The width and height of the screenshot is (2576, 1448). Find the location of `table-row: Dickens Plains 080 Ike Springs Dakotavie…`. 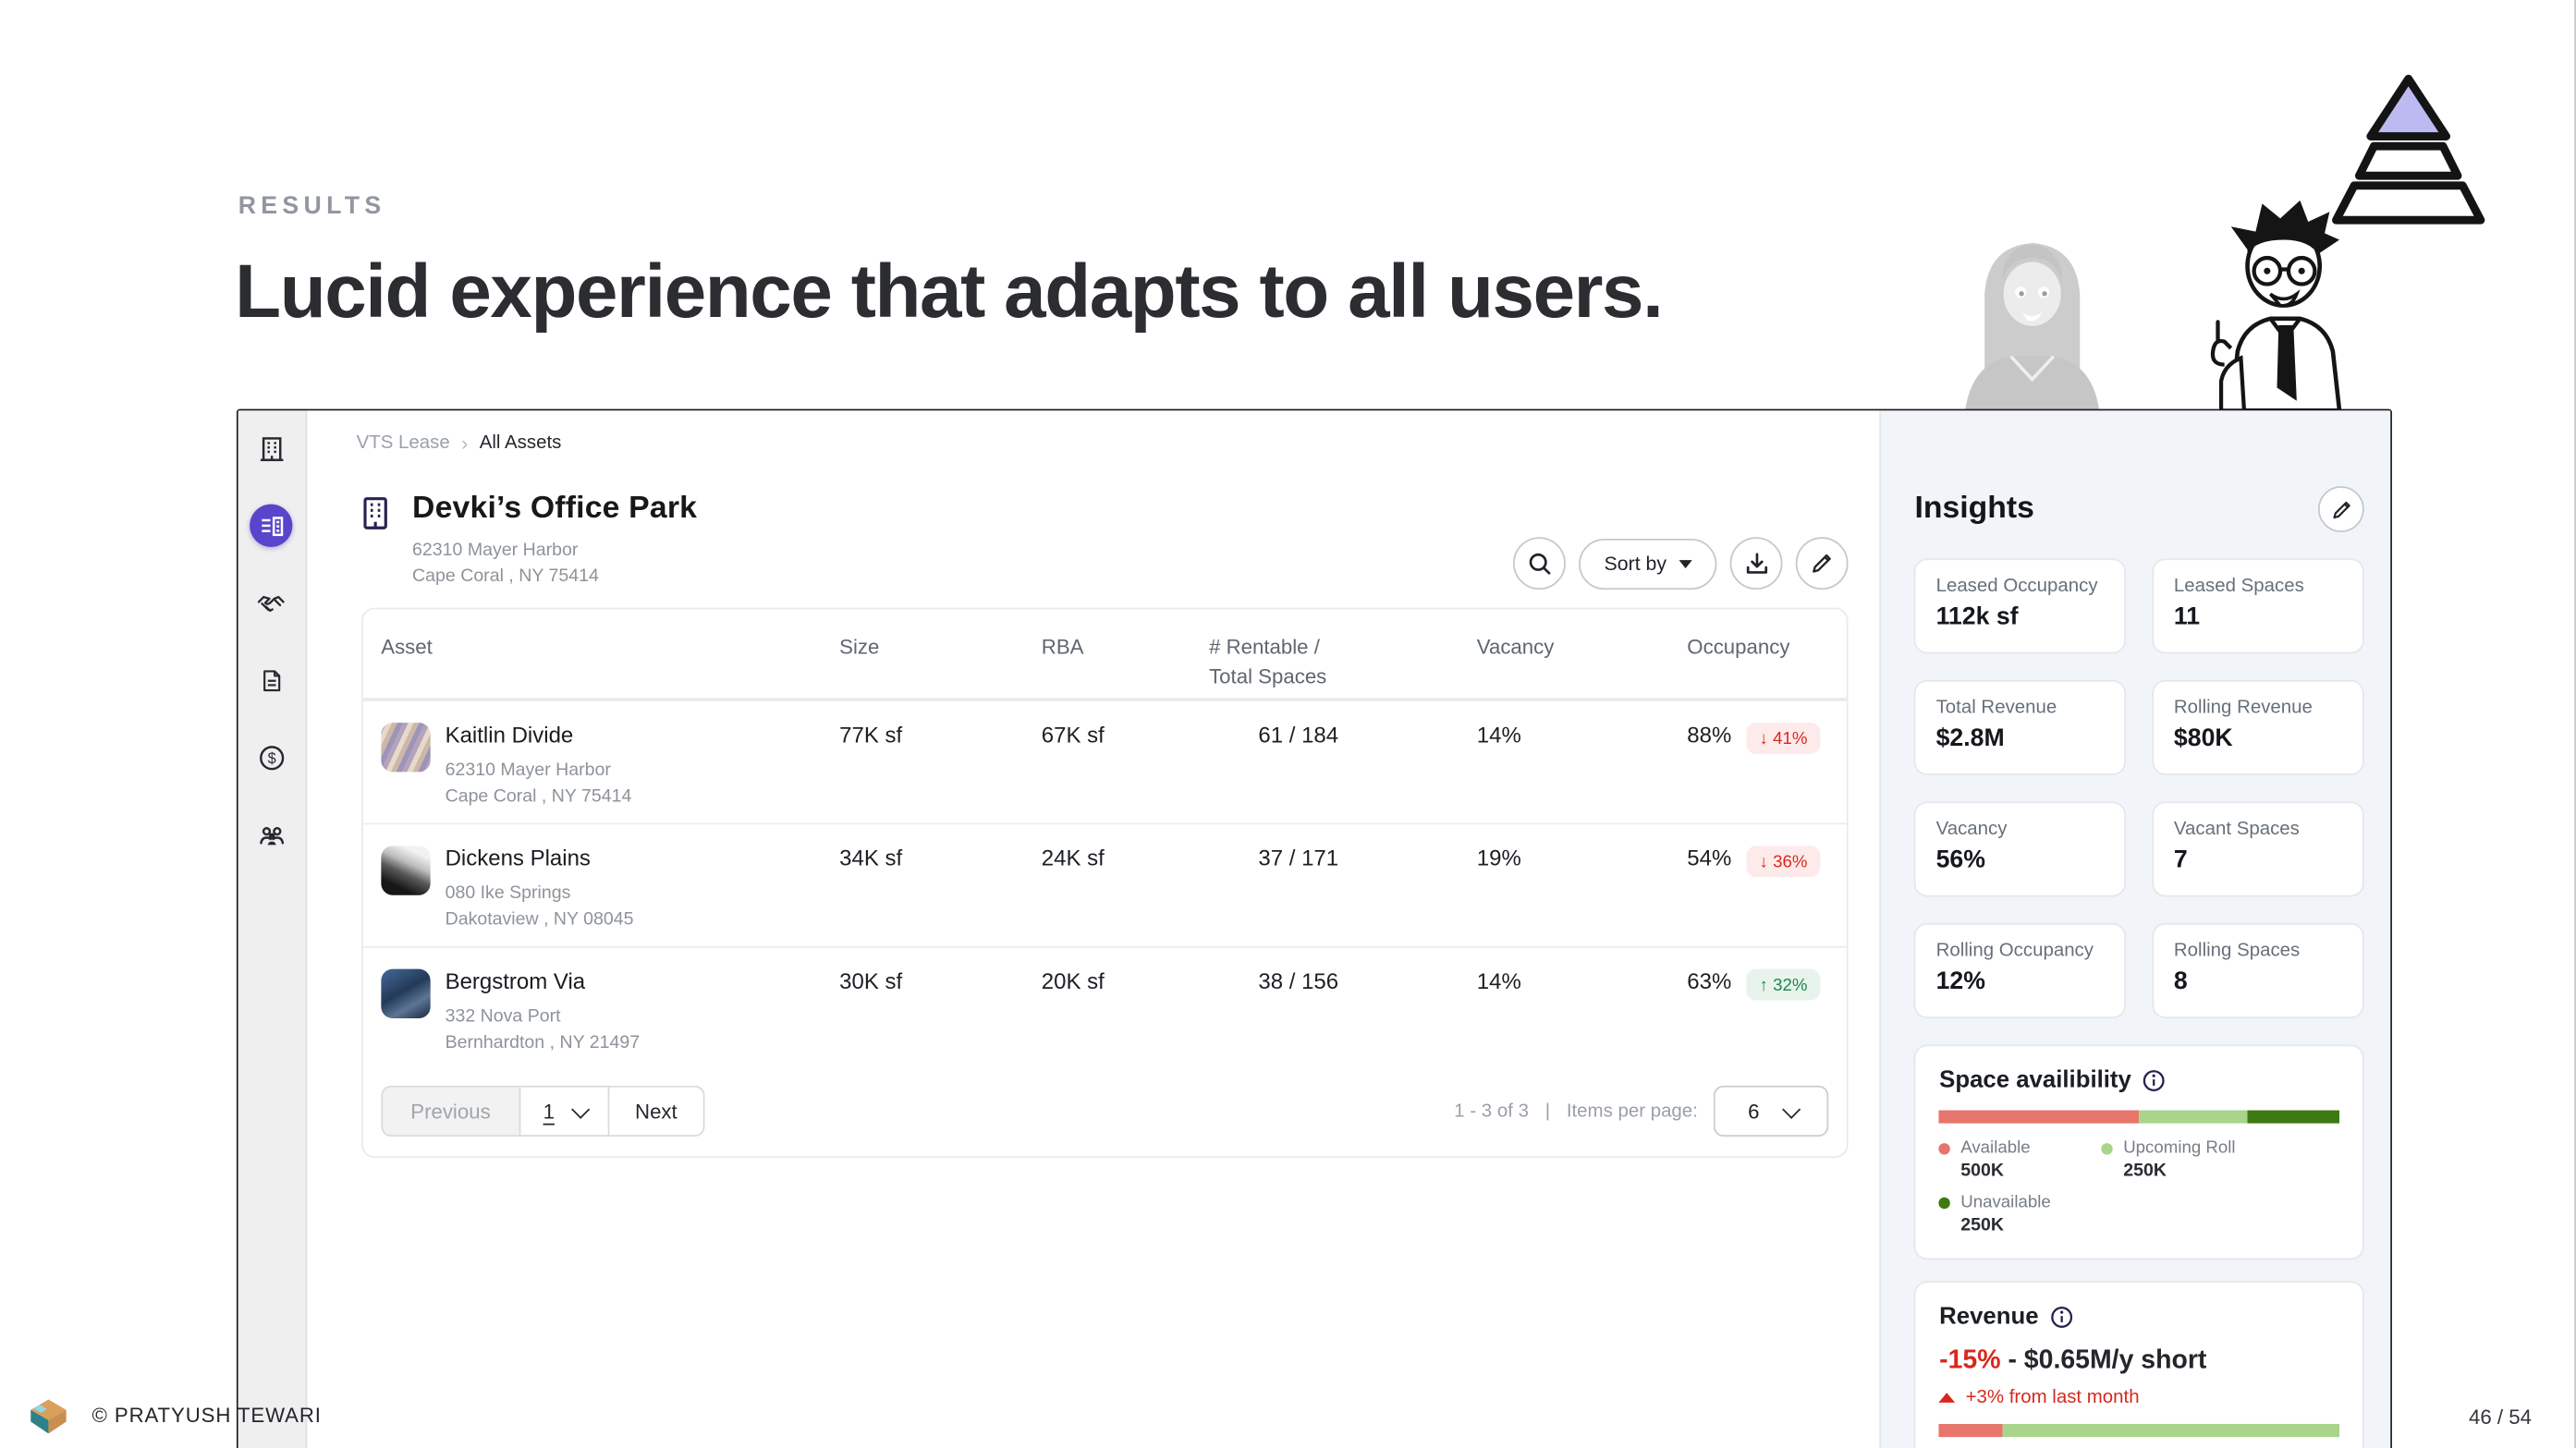

table-row: Dickens Plains 080 Ike Springs Dakotavie… is located at coordinates (1105, 883).